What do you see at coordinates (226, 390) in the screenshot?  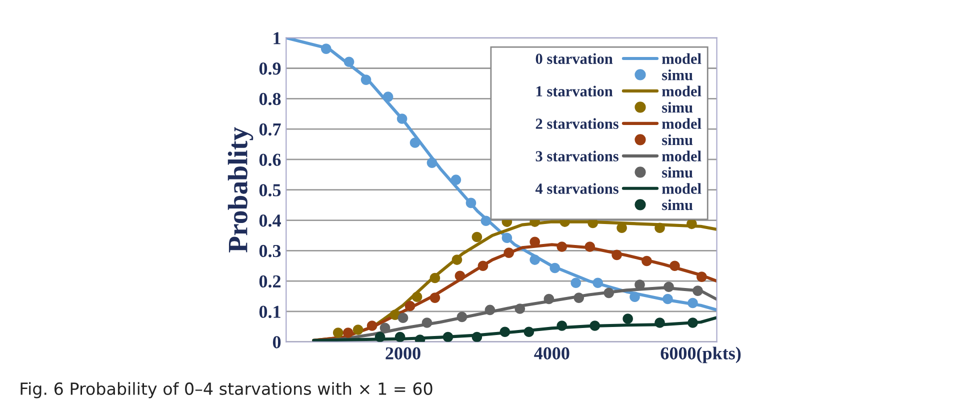 I see `caption: Fig. 6 Probability of 0–4 starvations with × 1 = 60` at bounding box center [226, 390].